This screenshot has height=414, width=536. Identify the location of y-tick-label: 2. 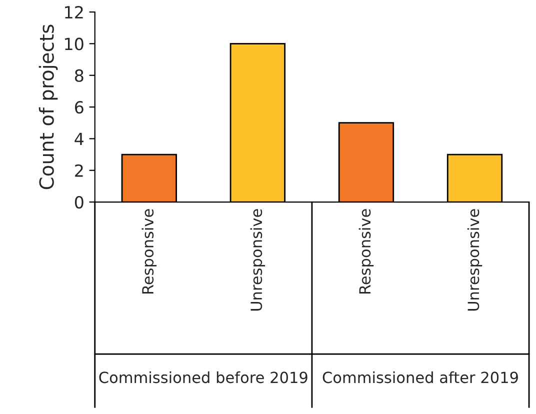
(79, 170).